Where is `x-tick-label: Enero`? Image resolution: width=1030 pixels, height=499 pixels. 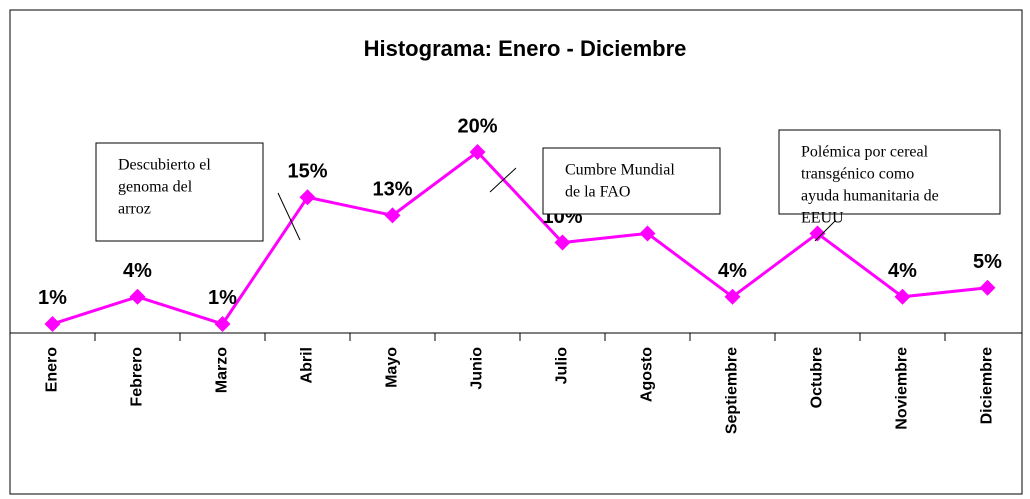 x-tick-label: Enero is located at coordinates (52, 370).